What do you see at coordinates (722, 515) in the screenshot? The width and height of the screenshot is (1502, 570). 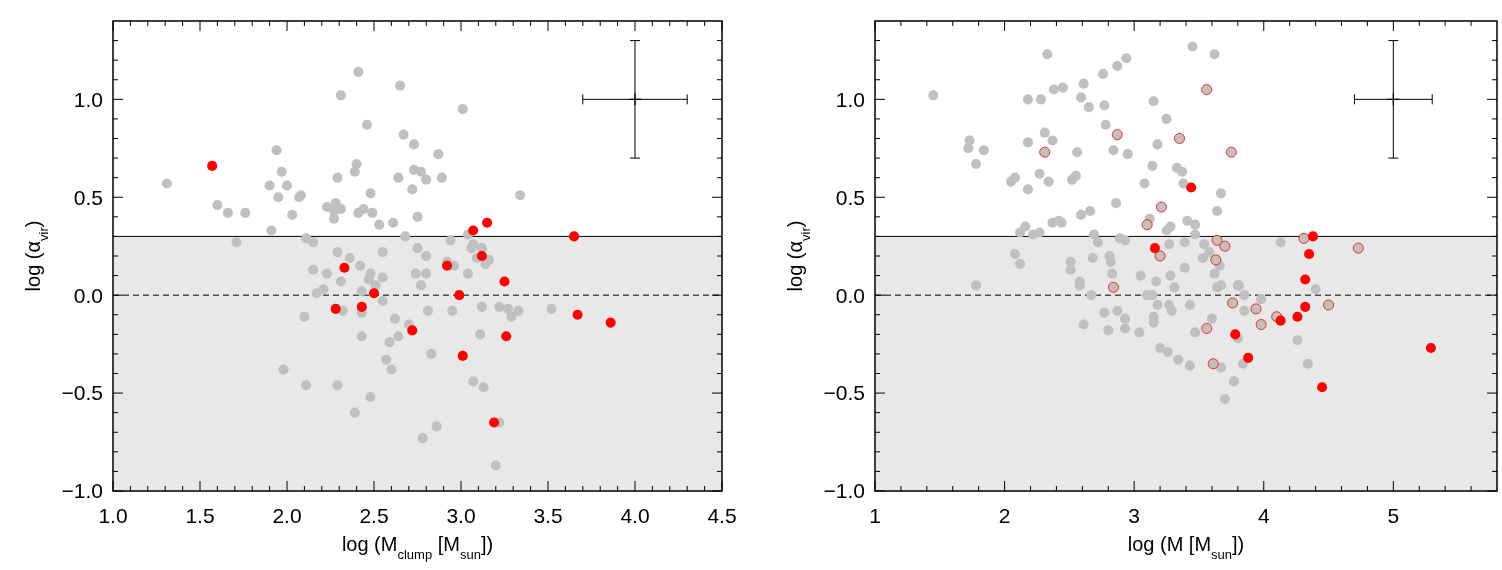 I see `x-tick-label: 4.5` at bounding box center [722, 515].